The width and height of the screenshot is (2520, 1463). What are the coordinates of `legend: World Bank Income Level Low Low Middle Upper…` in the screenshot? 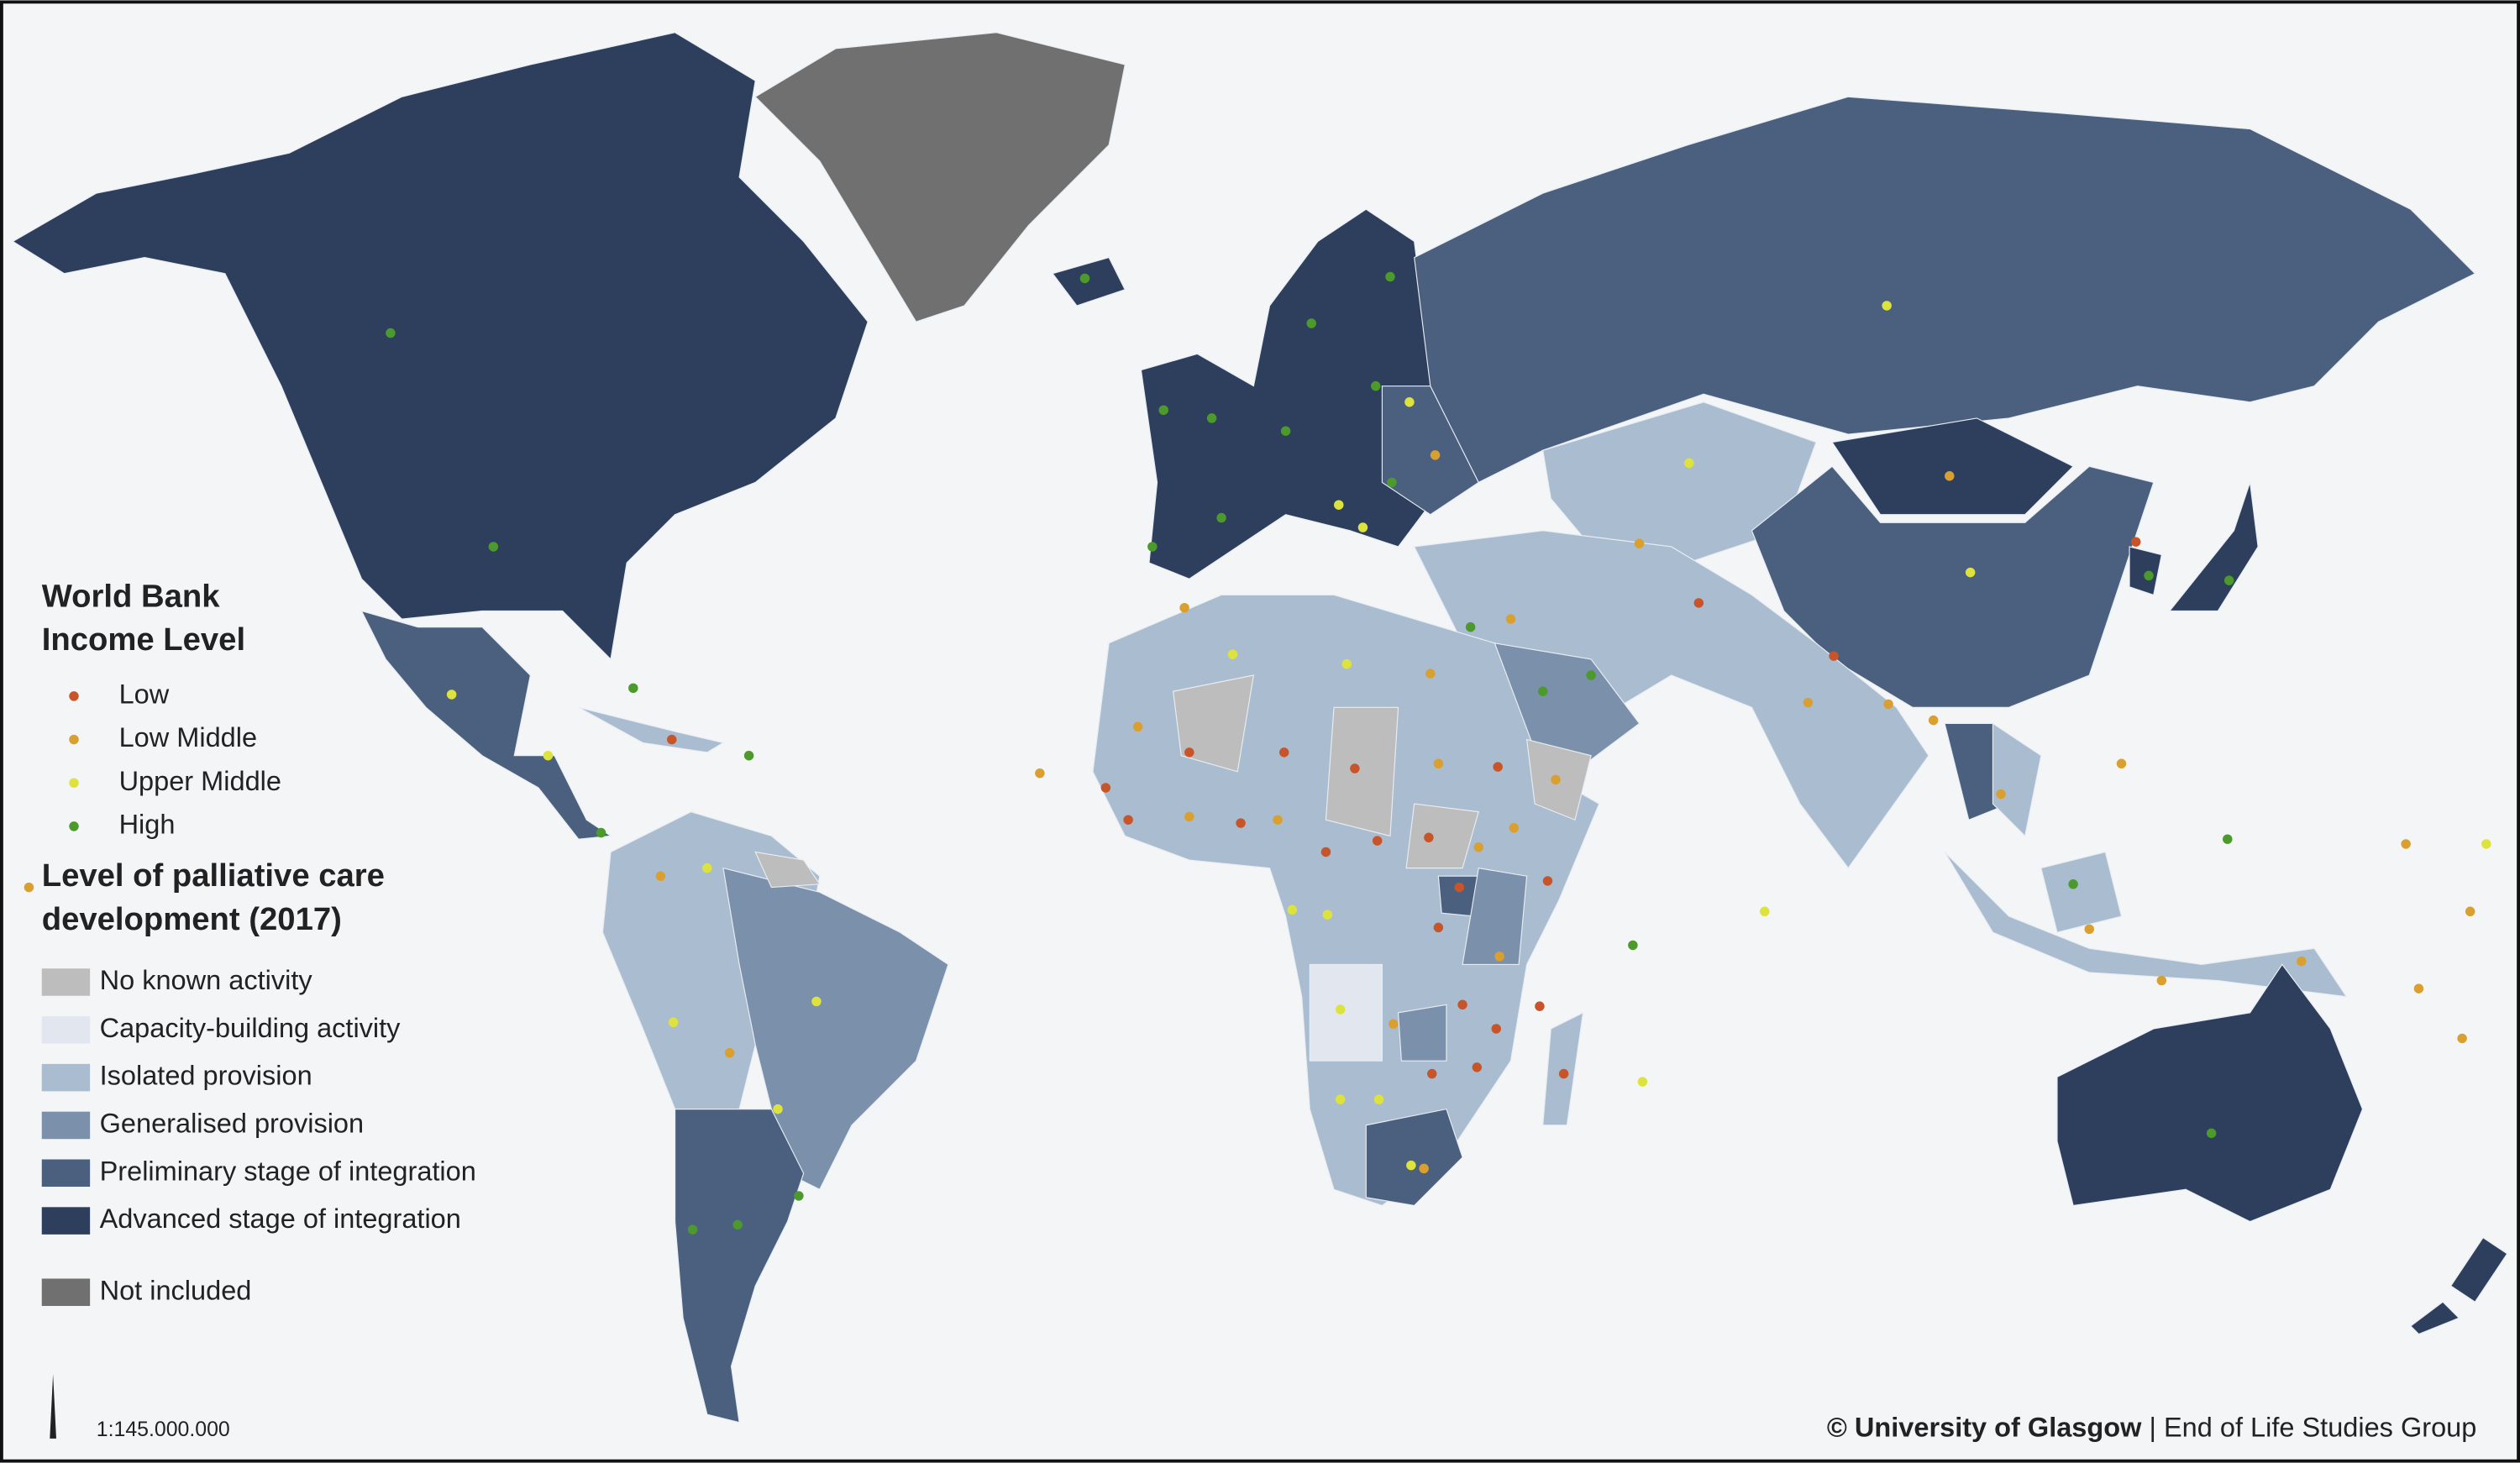 It's located at (258, 942).